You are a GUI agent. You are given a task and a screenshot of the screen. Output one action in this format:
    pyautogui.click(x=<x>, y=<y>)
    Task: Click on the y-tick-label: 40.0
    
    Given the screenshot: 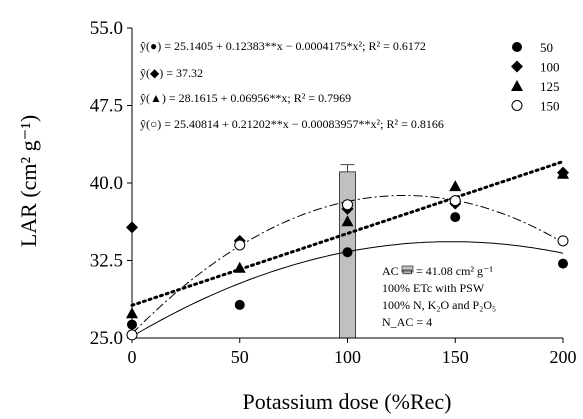 What is the action you would take?
    pyautogui.click(x=106, y=183)
    